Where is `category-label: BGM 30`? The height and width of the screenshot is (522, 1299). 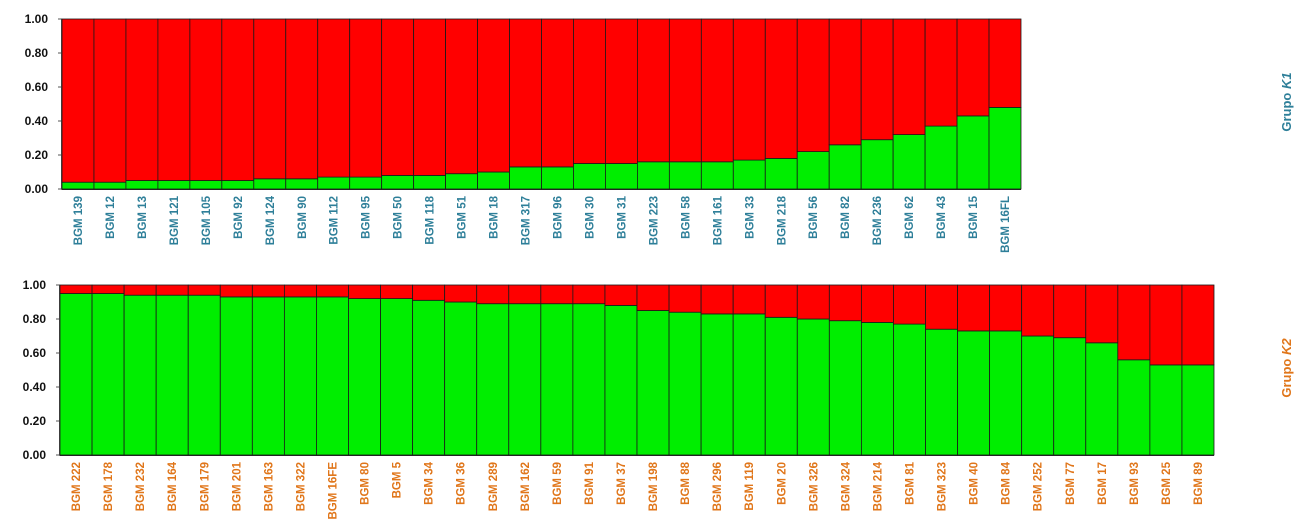
category-label: BGM 30 is located at coordinates (590, 217).